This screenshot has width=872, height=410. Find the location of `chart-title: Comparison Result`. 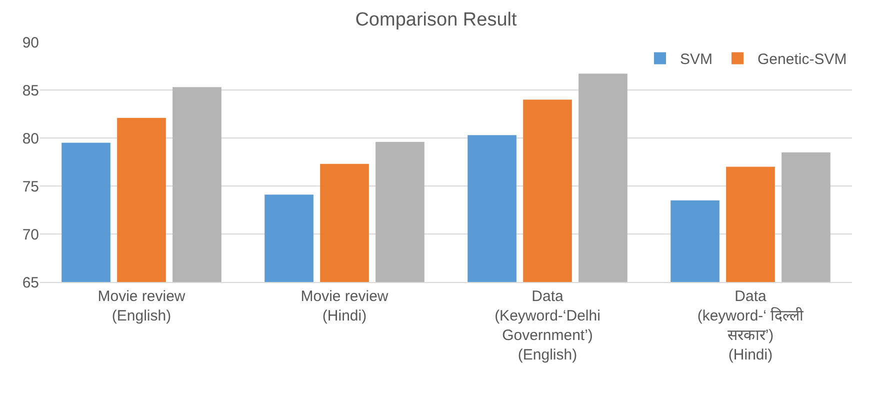

chart-title: Comparison Result is located at coordinates (436, 20).